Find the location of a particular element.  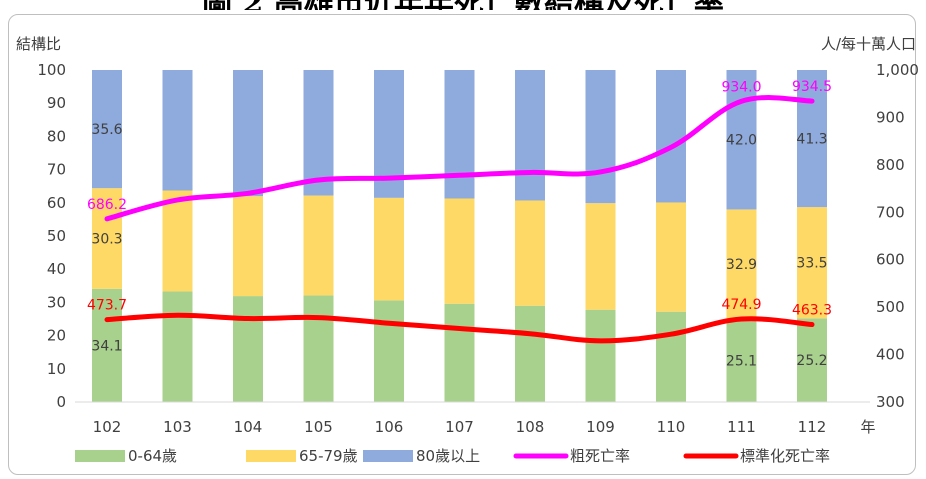

y-left-tick-label: 90 is located at coordinates (56, 103).